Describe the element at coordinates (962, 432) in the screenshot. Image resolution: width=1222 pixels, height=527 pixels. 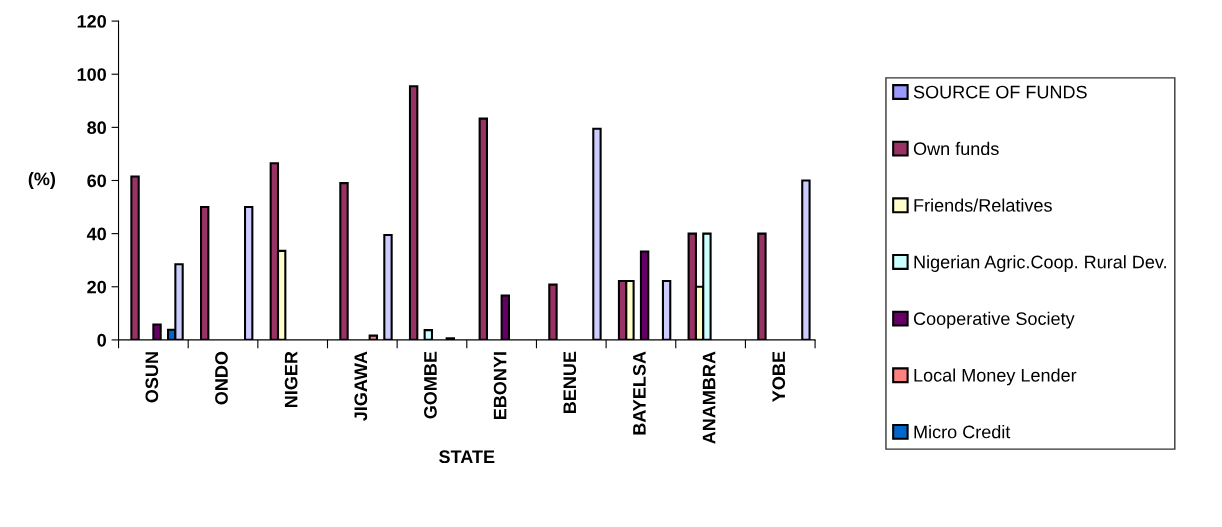
I see `legend-label: Micro Credit` at that location.